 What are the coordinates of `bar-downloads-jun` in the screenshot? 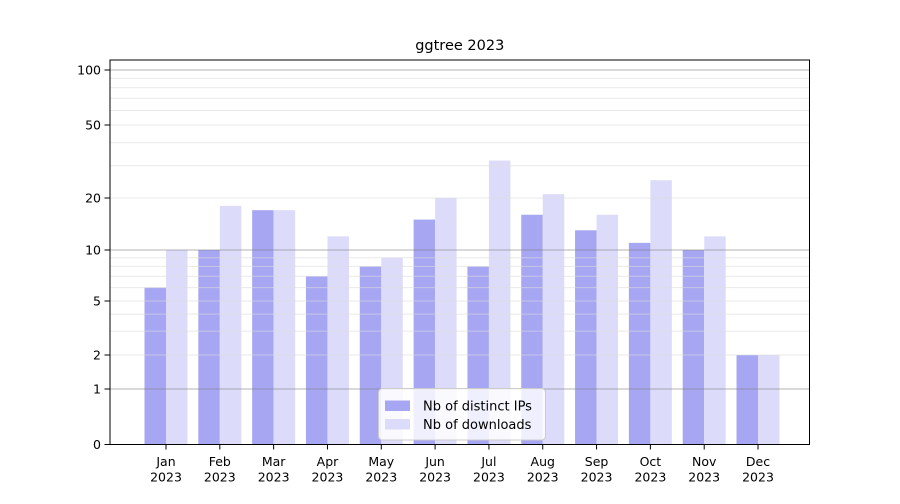 It's located at (446, 321).